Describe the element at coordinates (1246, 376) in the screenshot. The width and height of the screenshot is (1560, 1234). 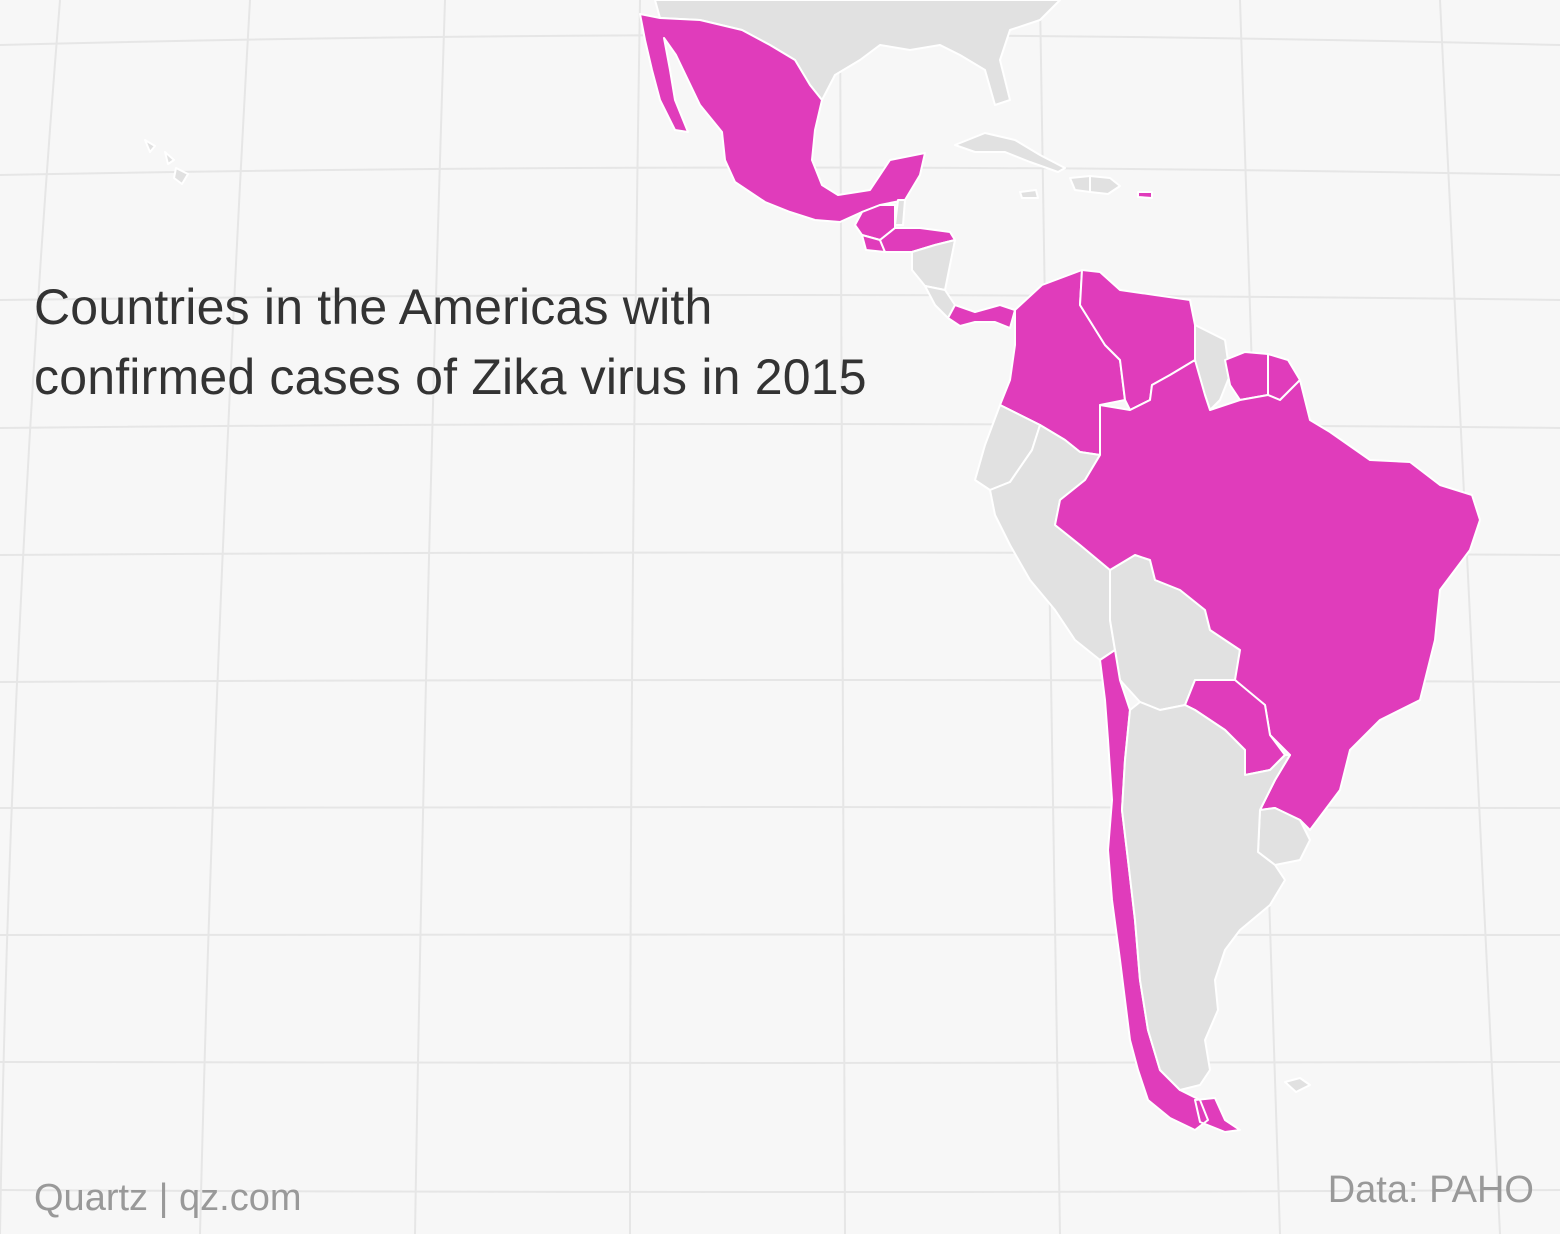
I see `country-suriname` at that location.